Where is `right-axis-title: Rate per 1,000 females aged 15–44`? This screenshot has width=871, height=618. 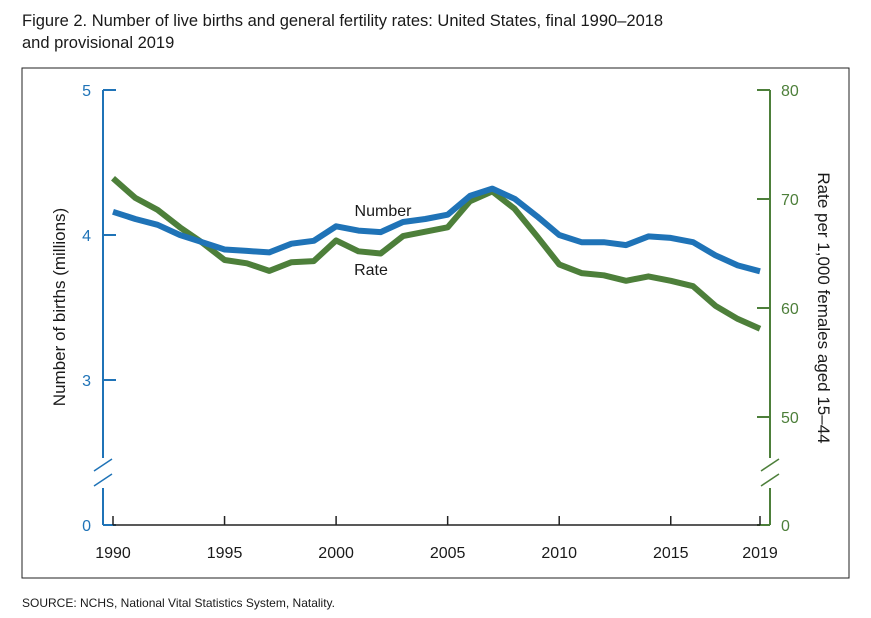
right-axis-title: Rate per 1,000 females aged 15–44 is located at coordinates (823, 307).